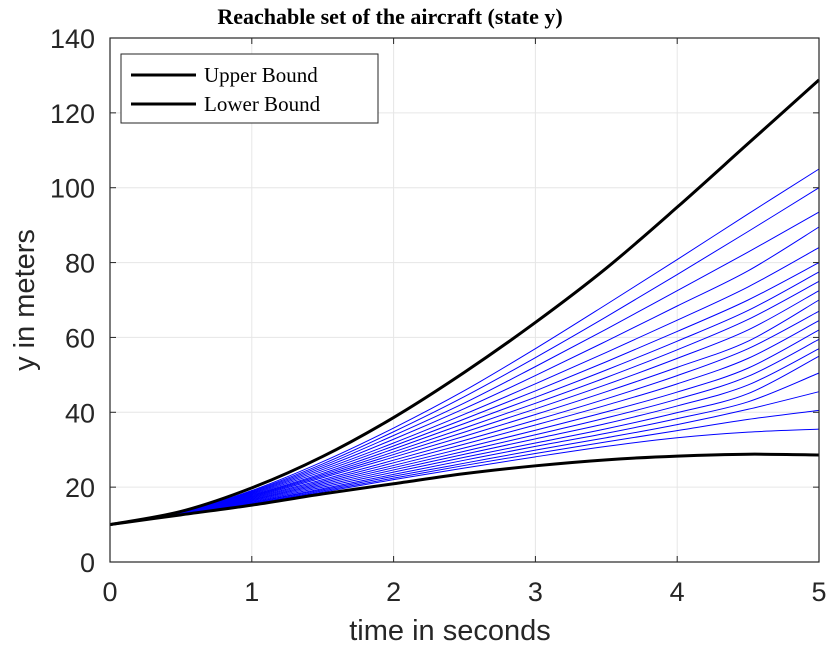 The height and width of the screenshot is (646, 830). Describe the element at coordinates (464, 489) in the screenshot. I see `lower-bound-line` at that location.